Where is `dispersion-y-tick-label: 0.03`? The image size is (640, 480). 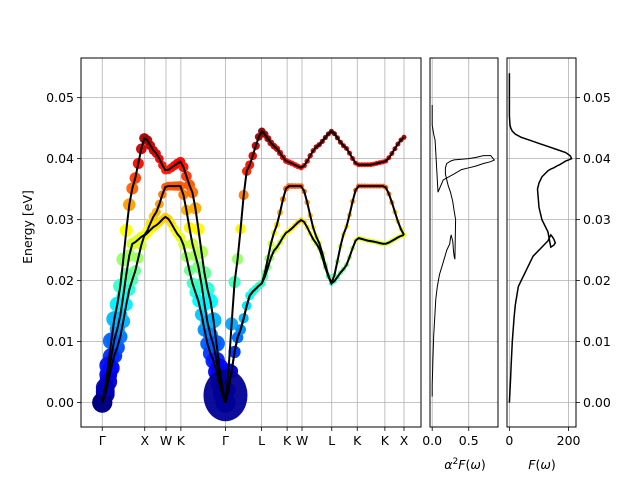 dispersion-y-tick-label: 0.03 is located at coordinates (60, 219).